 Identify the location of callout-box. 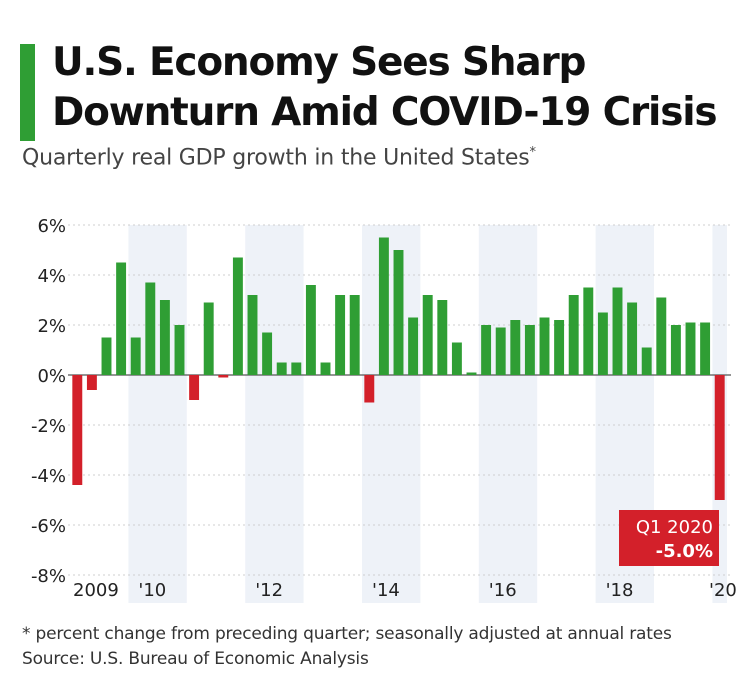
(669, 538).